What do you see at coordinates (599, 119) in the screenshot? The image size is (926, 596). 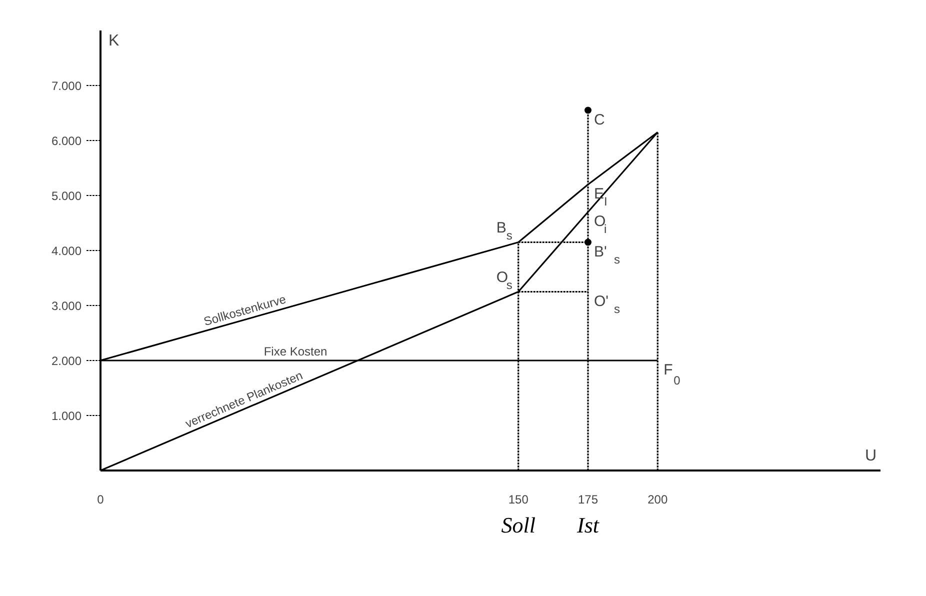 I see `annotation: C` at bounding box center [599, 119].